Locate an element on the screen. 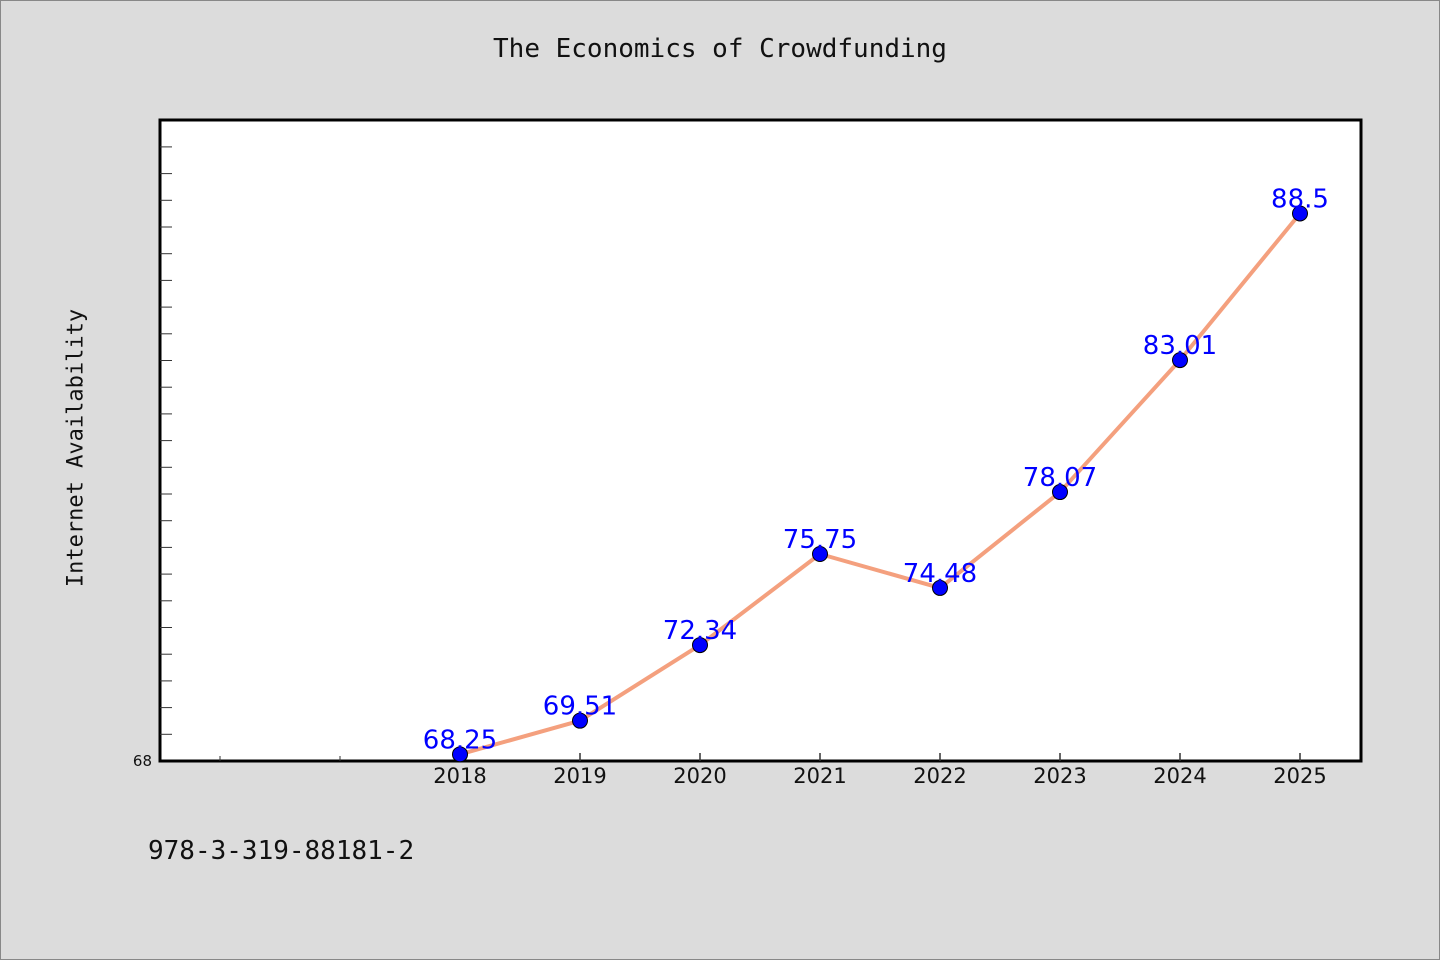 The image size is (1440, 960). data-label: 78.07 is located at coordinates (1060, 478).